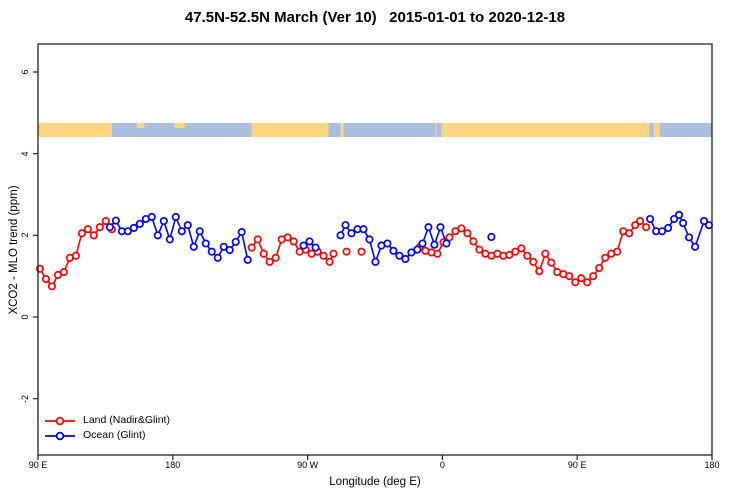  What do you see at coordinates (114, 435) in the screenshot?
I see `legend-label-ocean: Ocean (Glint)` at bounding box center [114, 435].